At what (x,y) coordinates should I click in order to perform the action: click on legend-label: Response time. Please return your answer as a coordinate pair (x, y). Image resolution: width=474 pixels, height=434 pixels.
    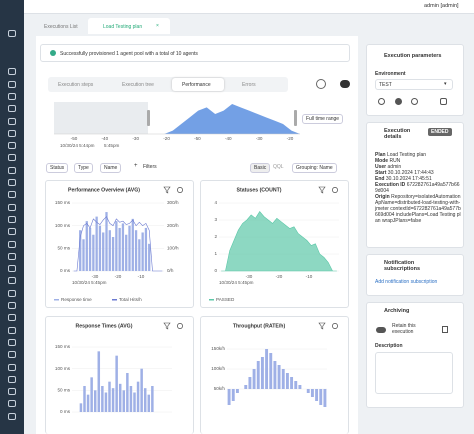
    Looking at the image, I should click on (76, 299).